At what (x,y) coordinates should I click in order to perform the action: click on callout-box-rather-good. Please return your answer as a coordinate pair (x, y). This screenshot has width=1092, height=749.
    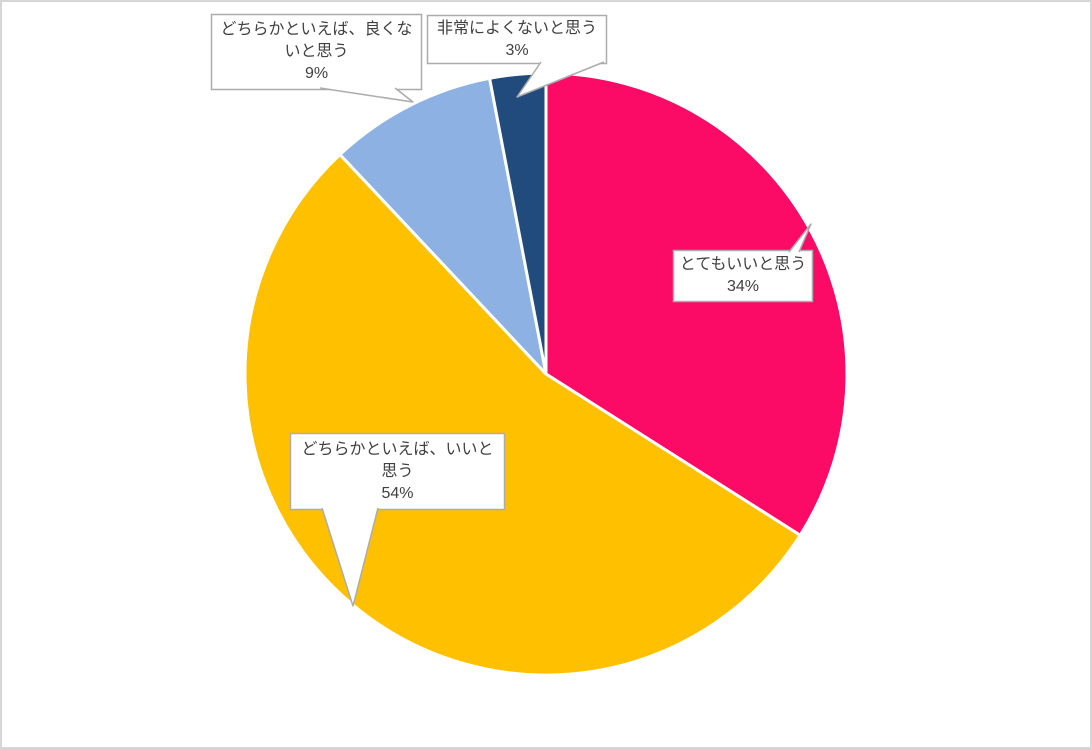
    Looking at the image, I should click on (397, 471).